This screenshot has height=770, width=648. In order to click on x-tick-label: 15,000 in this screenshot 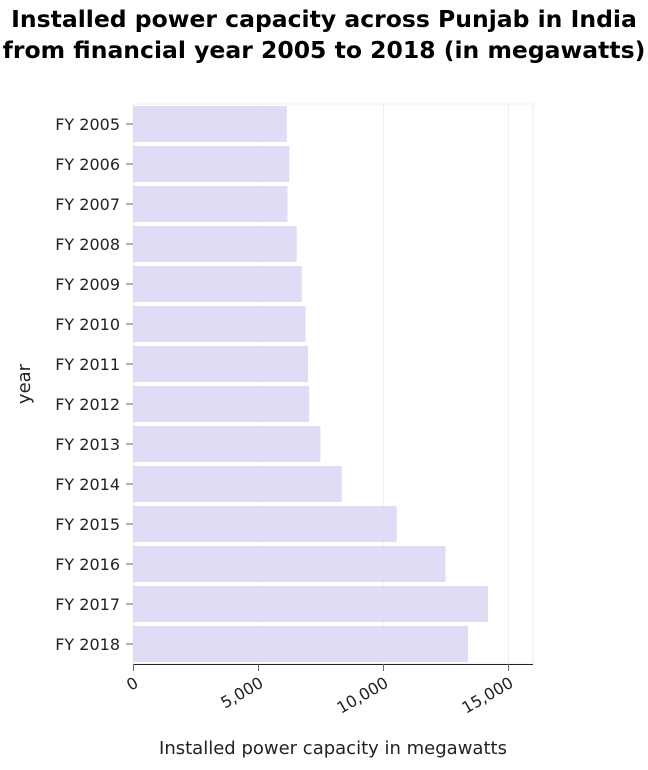, I will do `click(488, 695)`.